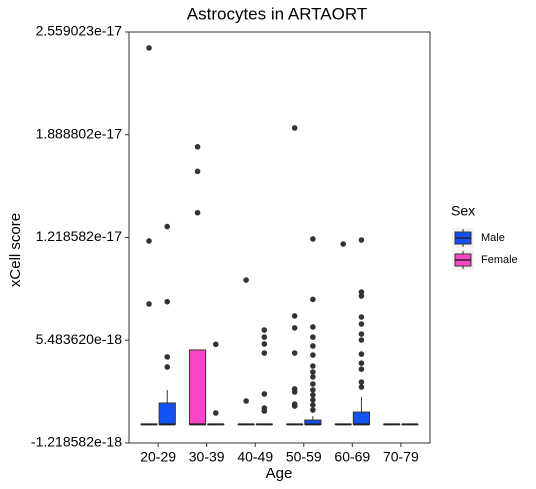 This screenshot has height=489, width=536. Describe the element at coordinates (207, 457) in the screenshot. I see `x-tick-label: 30-39` at that location.